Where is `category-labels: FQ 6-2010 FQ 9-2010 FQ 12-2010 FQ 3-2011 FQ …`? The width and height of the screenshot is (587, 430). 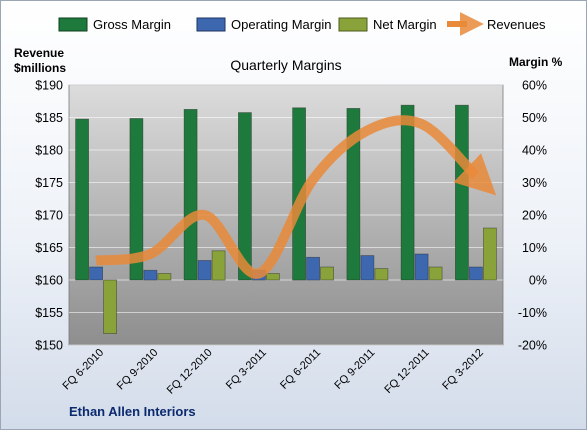 category-labels: FQ 6-2010 FQ 9-2010 FQ 12-2010 FQ 3-2011 FQ … is located at coordinates (273, 372).